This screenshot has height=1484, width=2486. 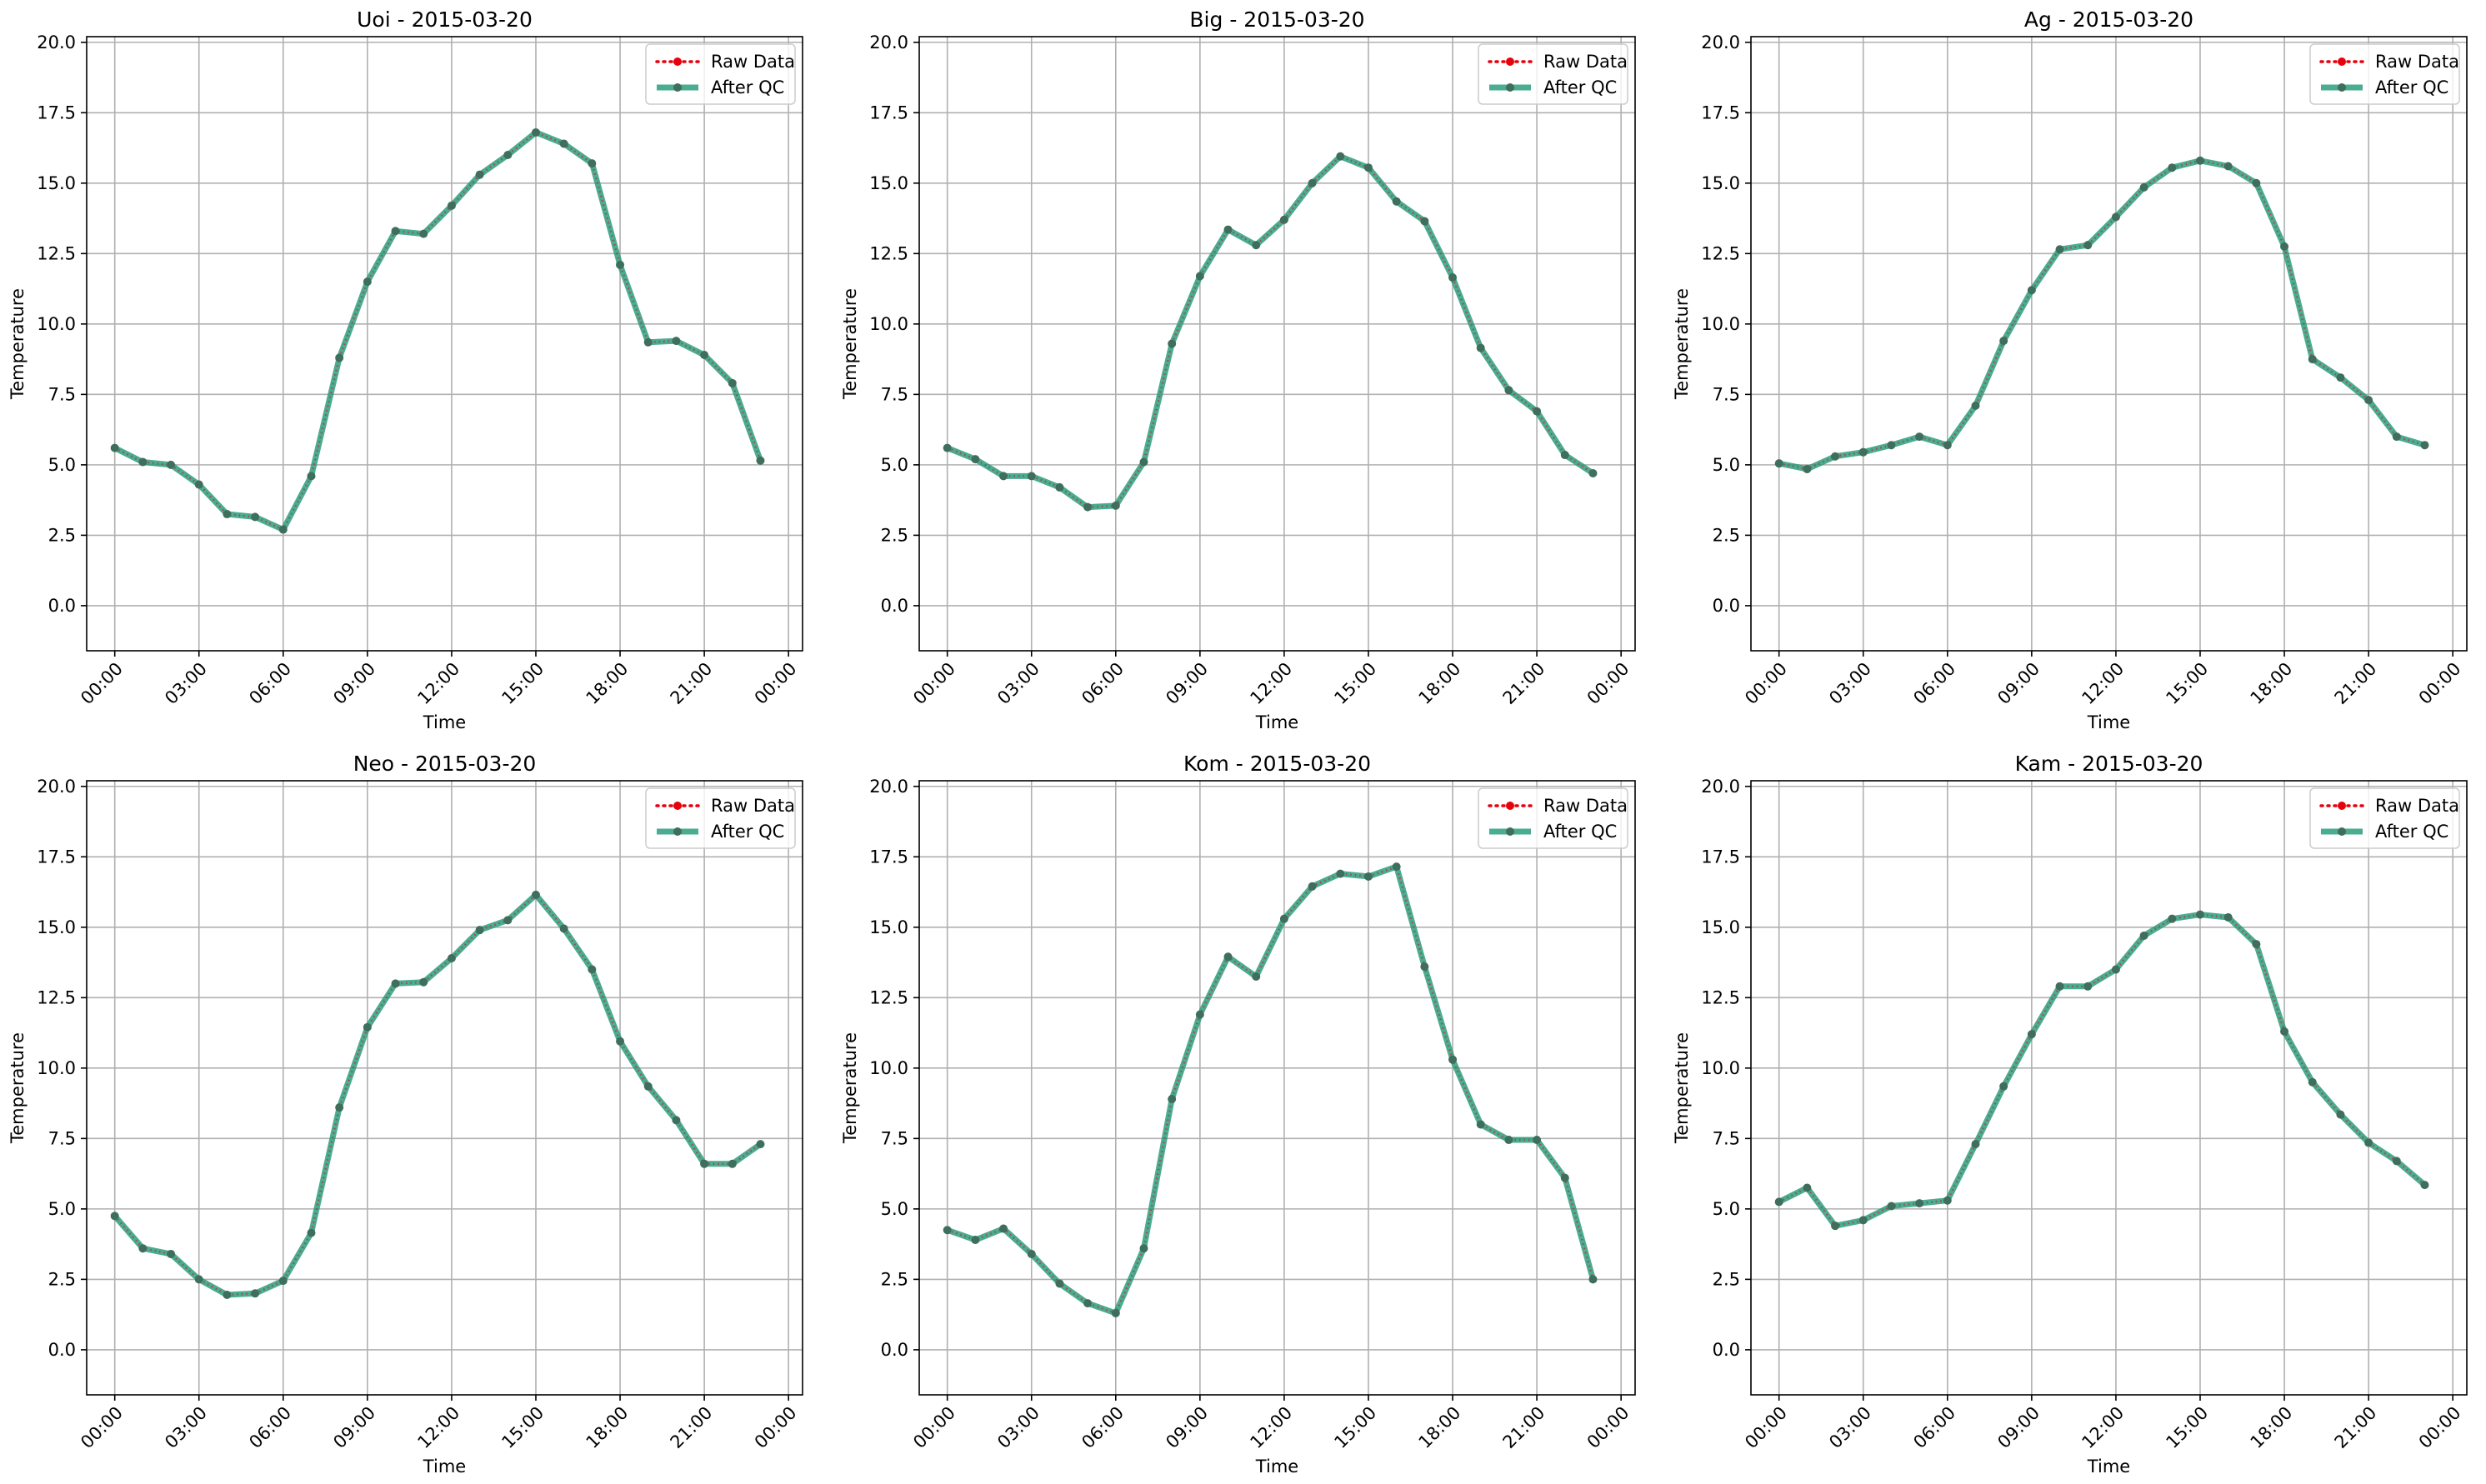 What do you see at coordinates (444, 344) in the screenshot?
I see `axes-frame` at bounding box center [444, 344].